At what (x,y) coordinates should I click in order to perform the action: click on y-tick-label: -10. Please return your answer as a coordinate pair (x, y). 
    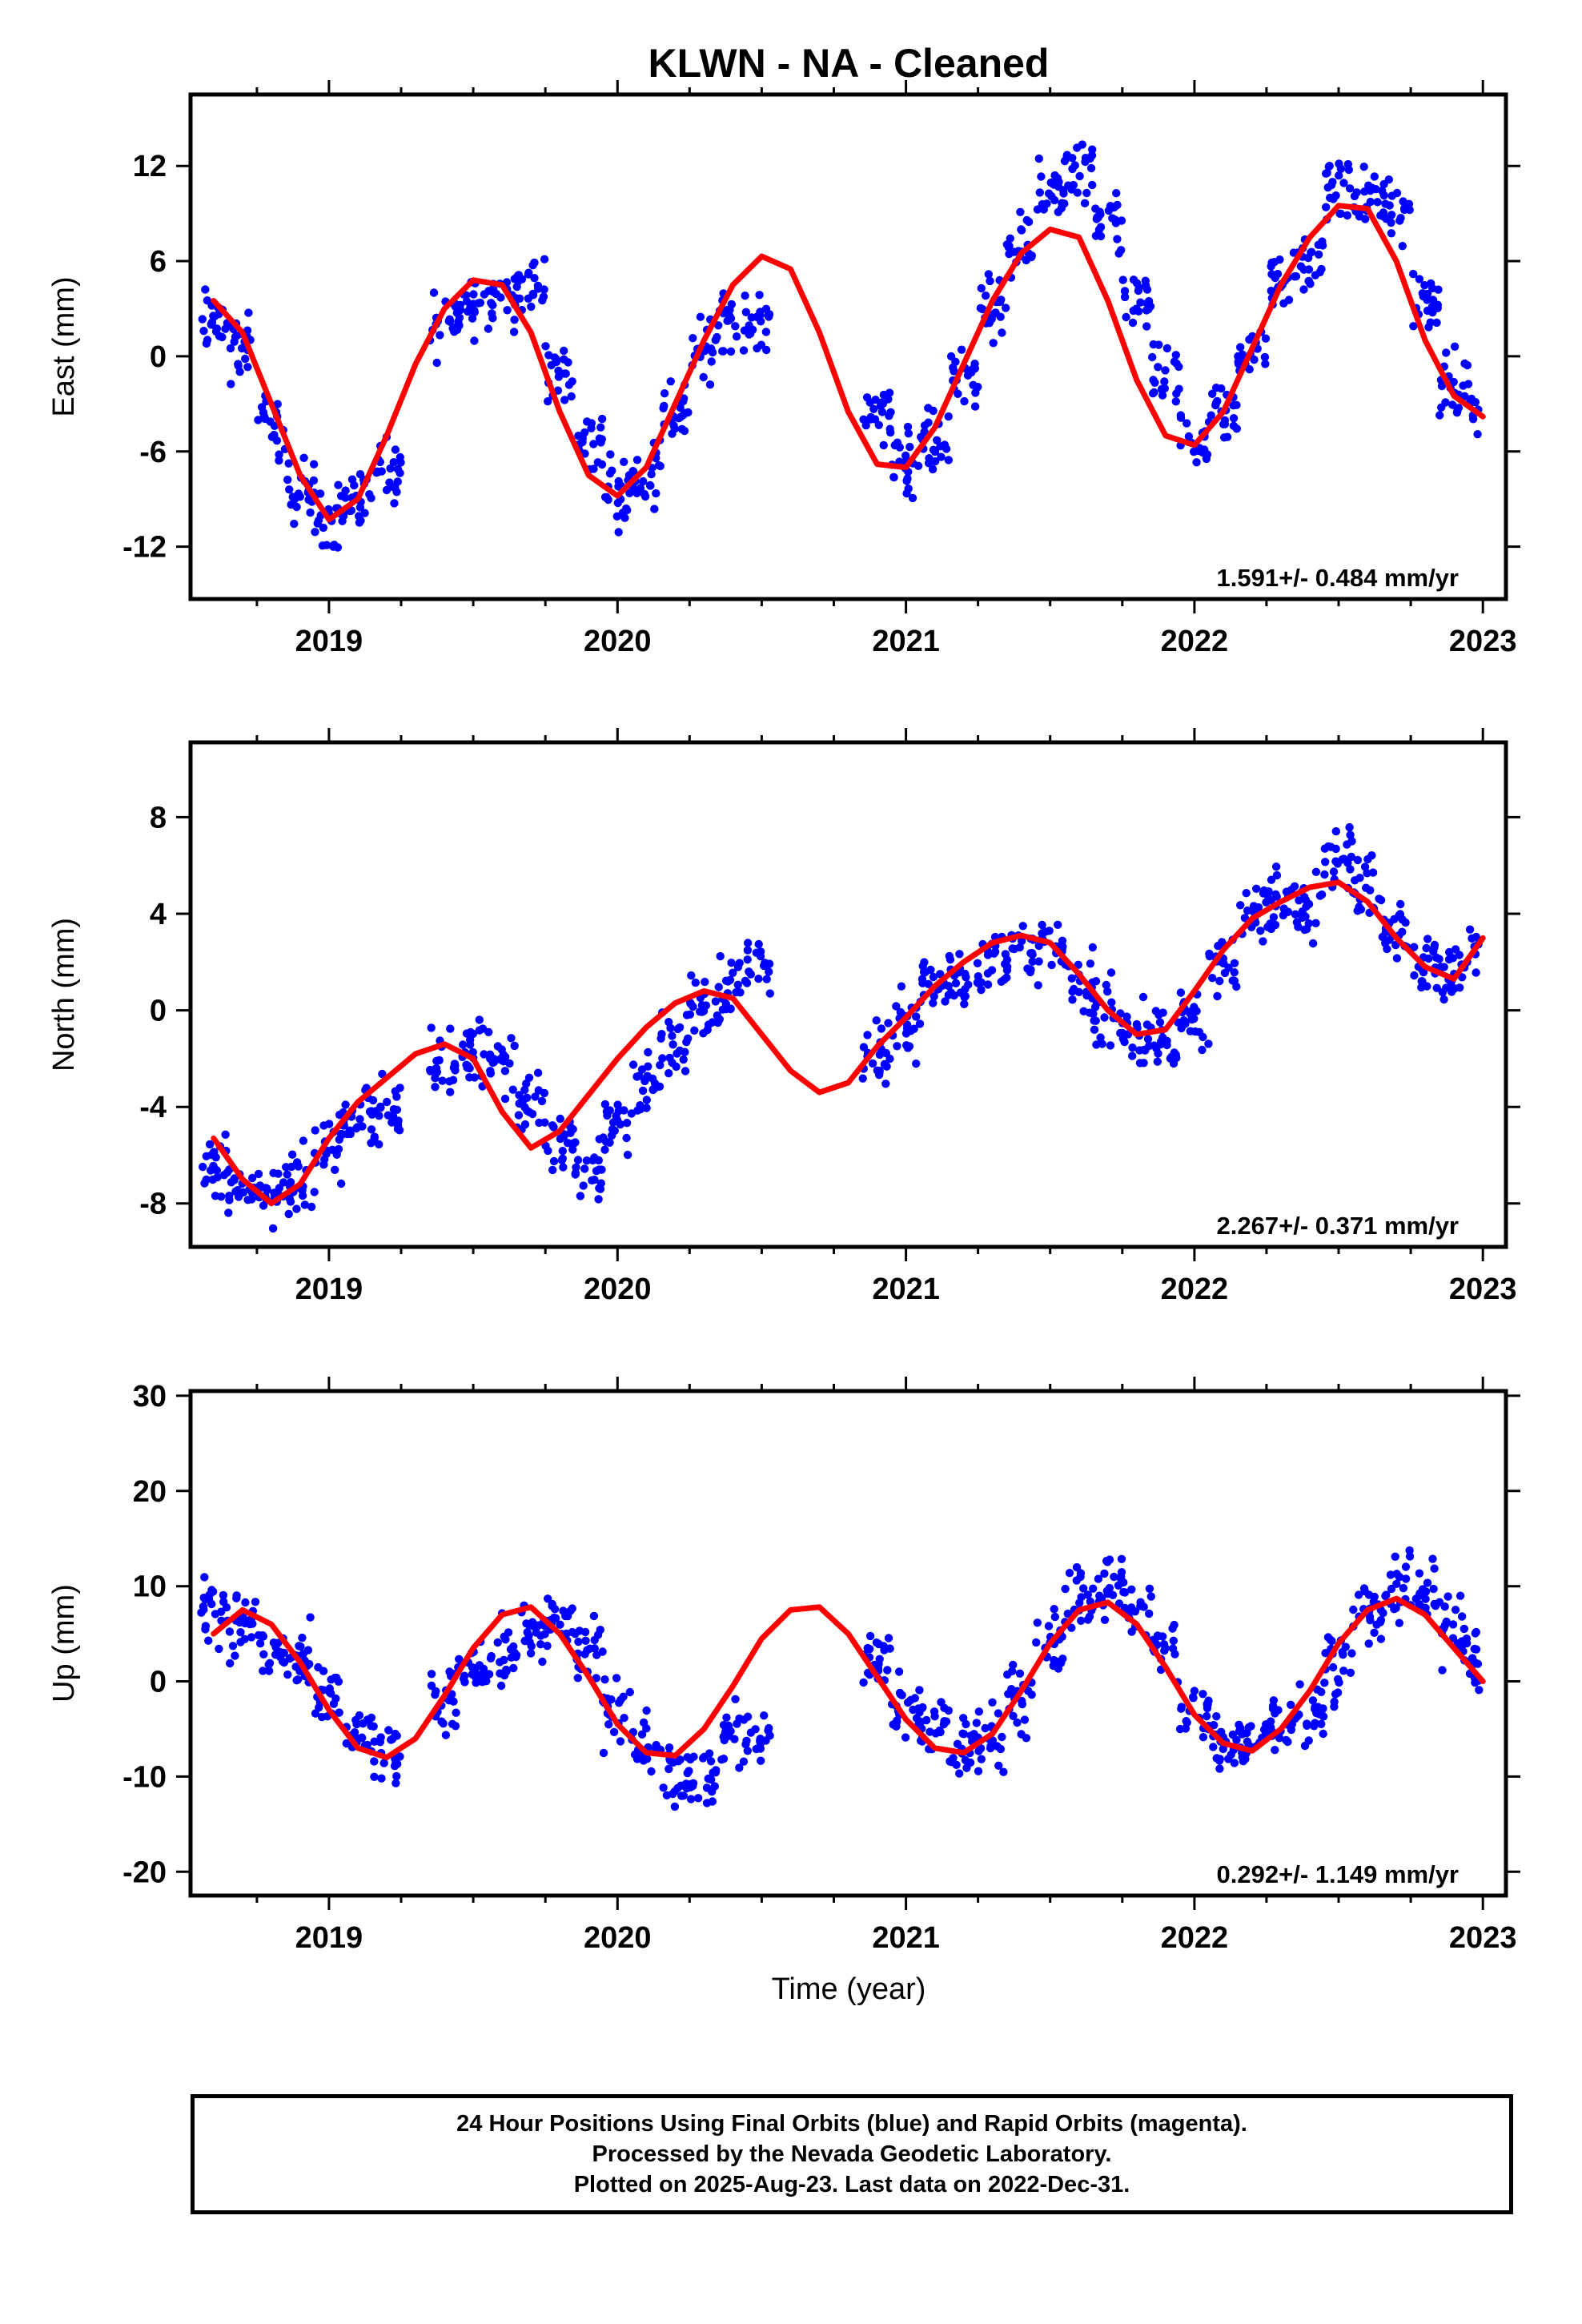
    Looking at the image, I should click on (144, 1777).